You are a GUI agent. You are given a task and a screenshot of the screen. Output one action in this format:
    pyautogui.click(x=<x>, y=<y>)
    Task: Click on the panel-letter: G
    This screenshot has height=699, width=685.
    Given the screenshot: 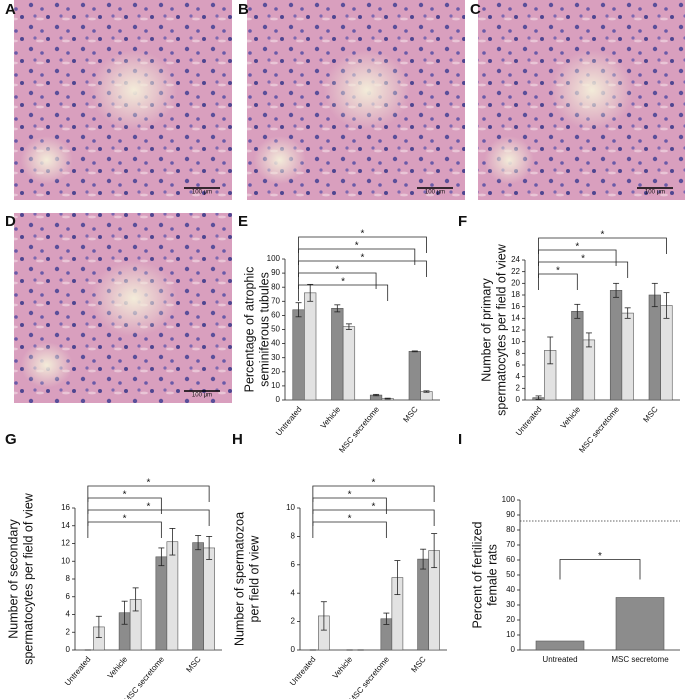 What is the action you would take?
    pyautogui.click(x=11, y=439)
    